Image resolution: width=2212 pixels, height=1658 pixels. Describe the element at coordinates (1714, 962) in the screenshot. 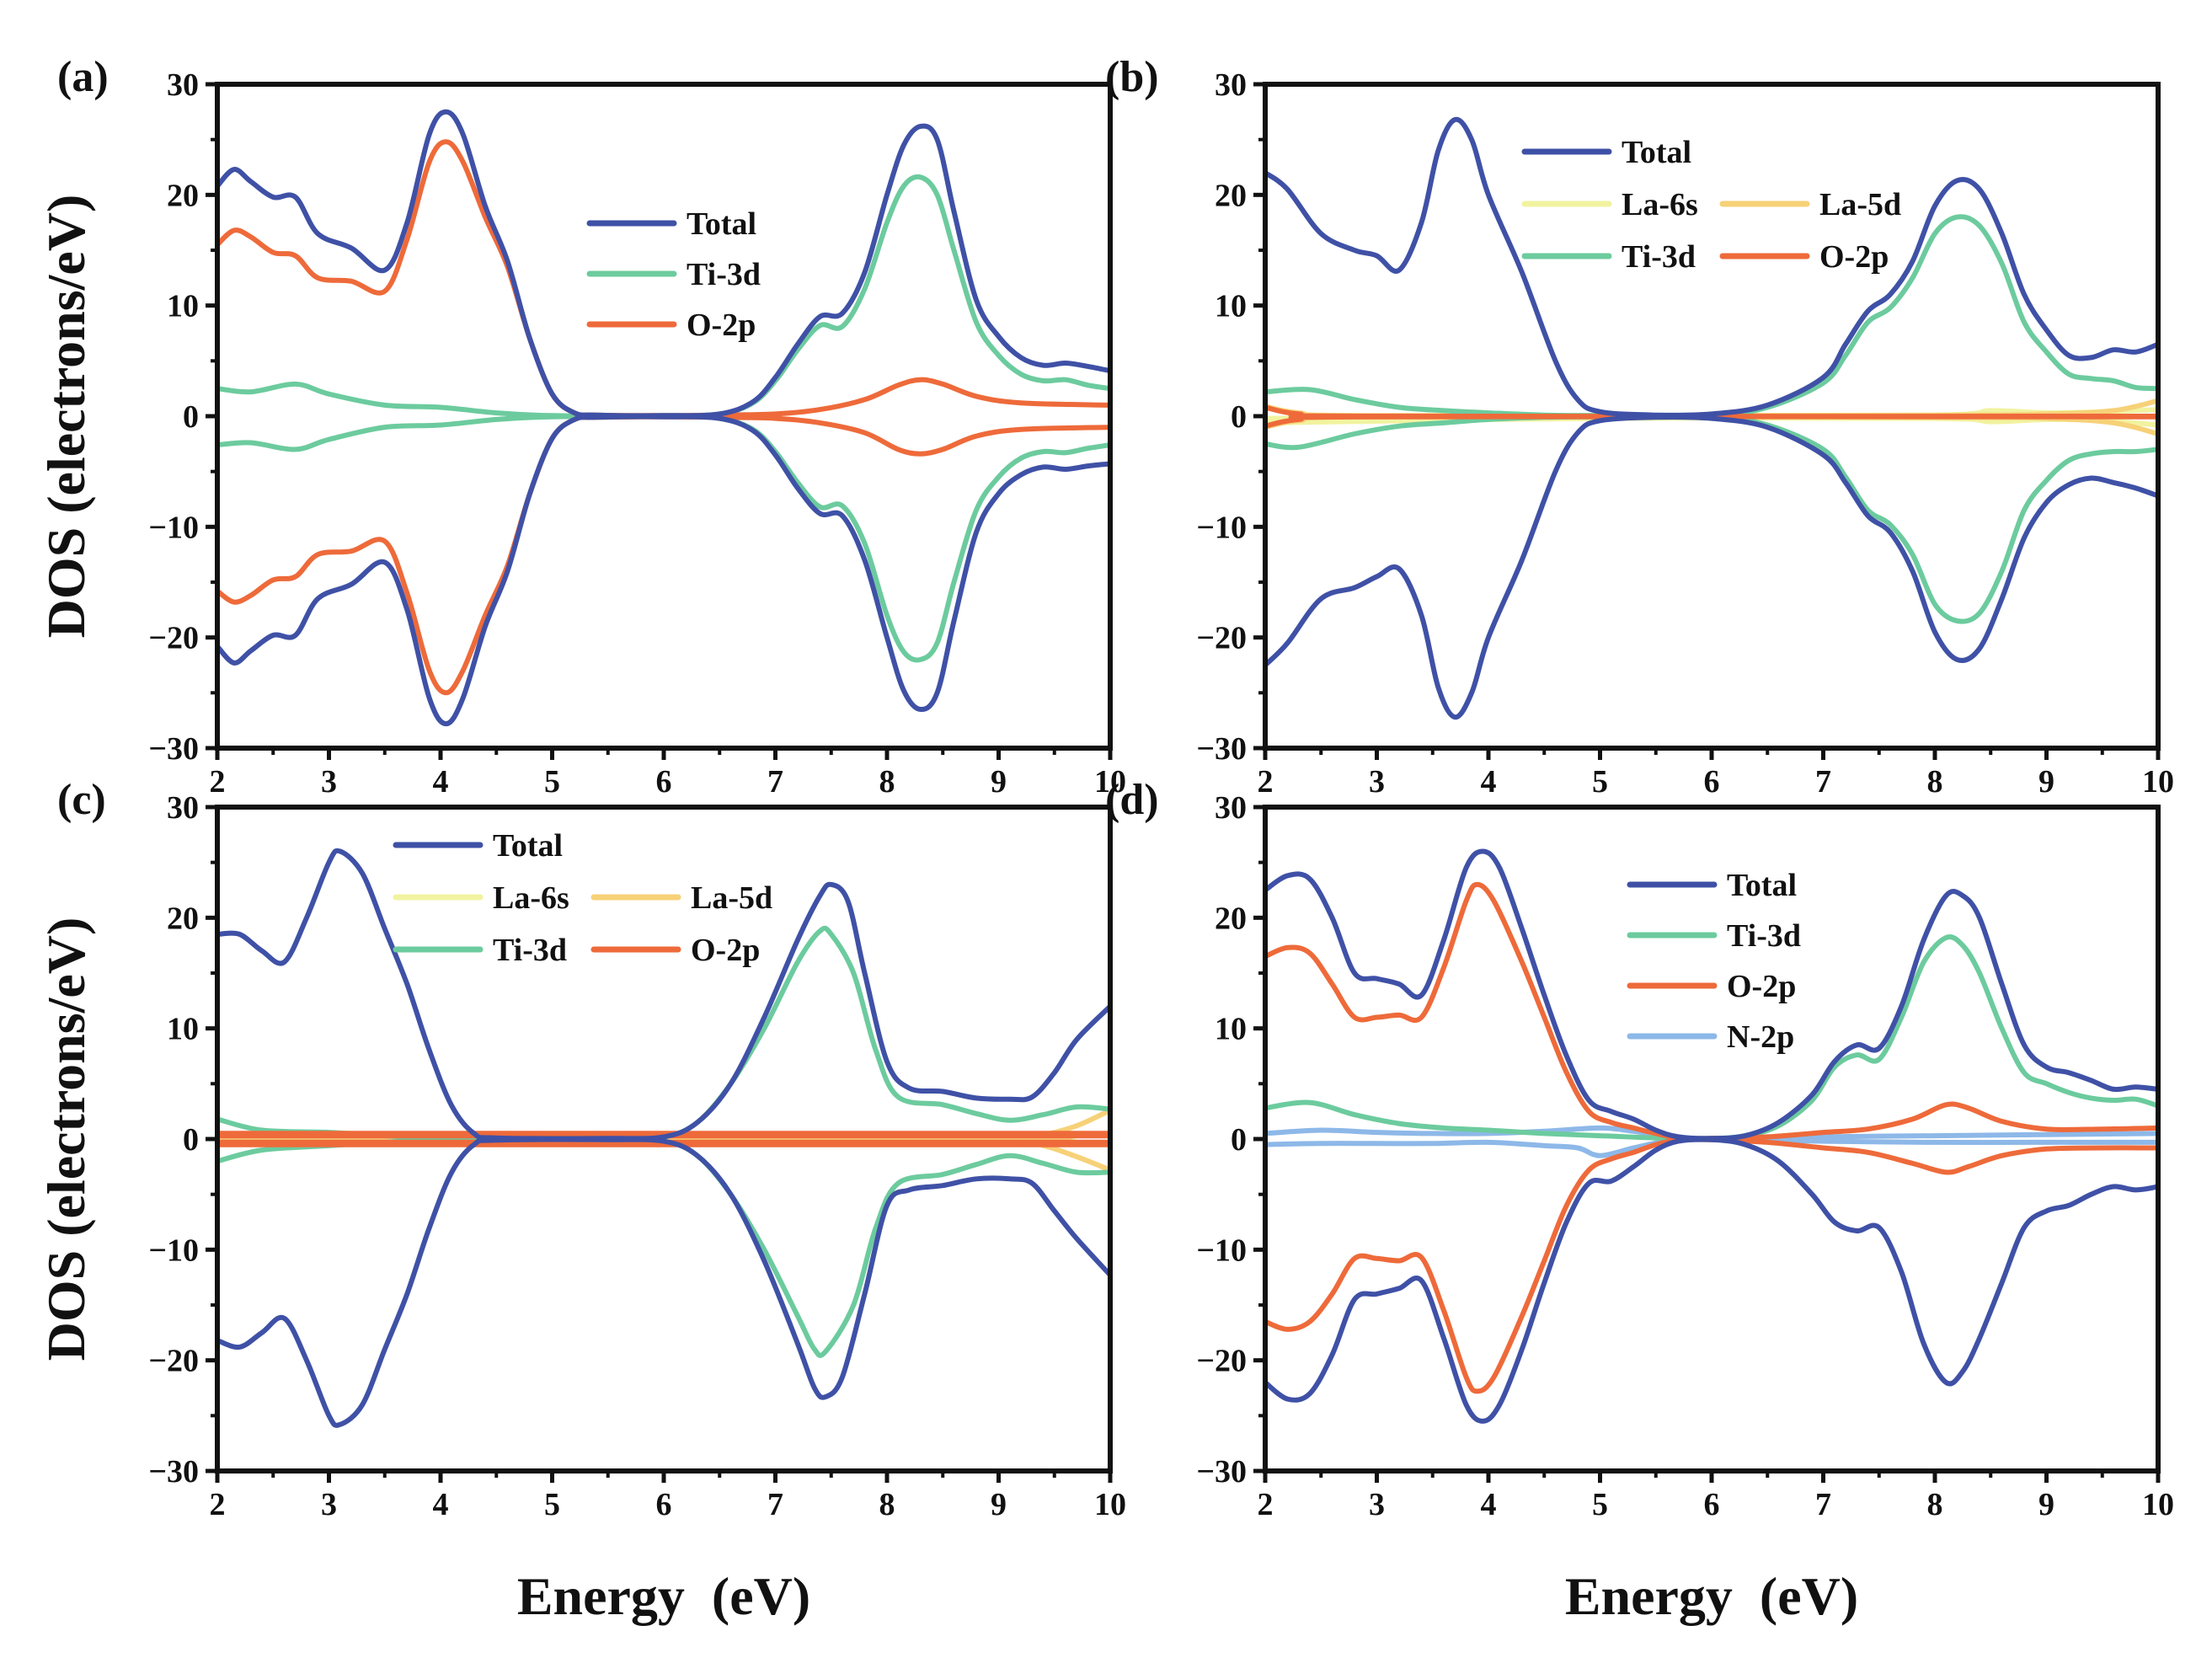

I see `legend: Total Ti-3d O-2p N-2p` at that location.